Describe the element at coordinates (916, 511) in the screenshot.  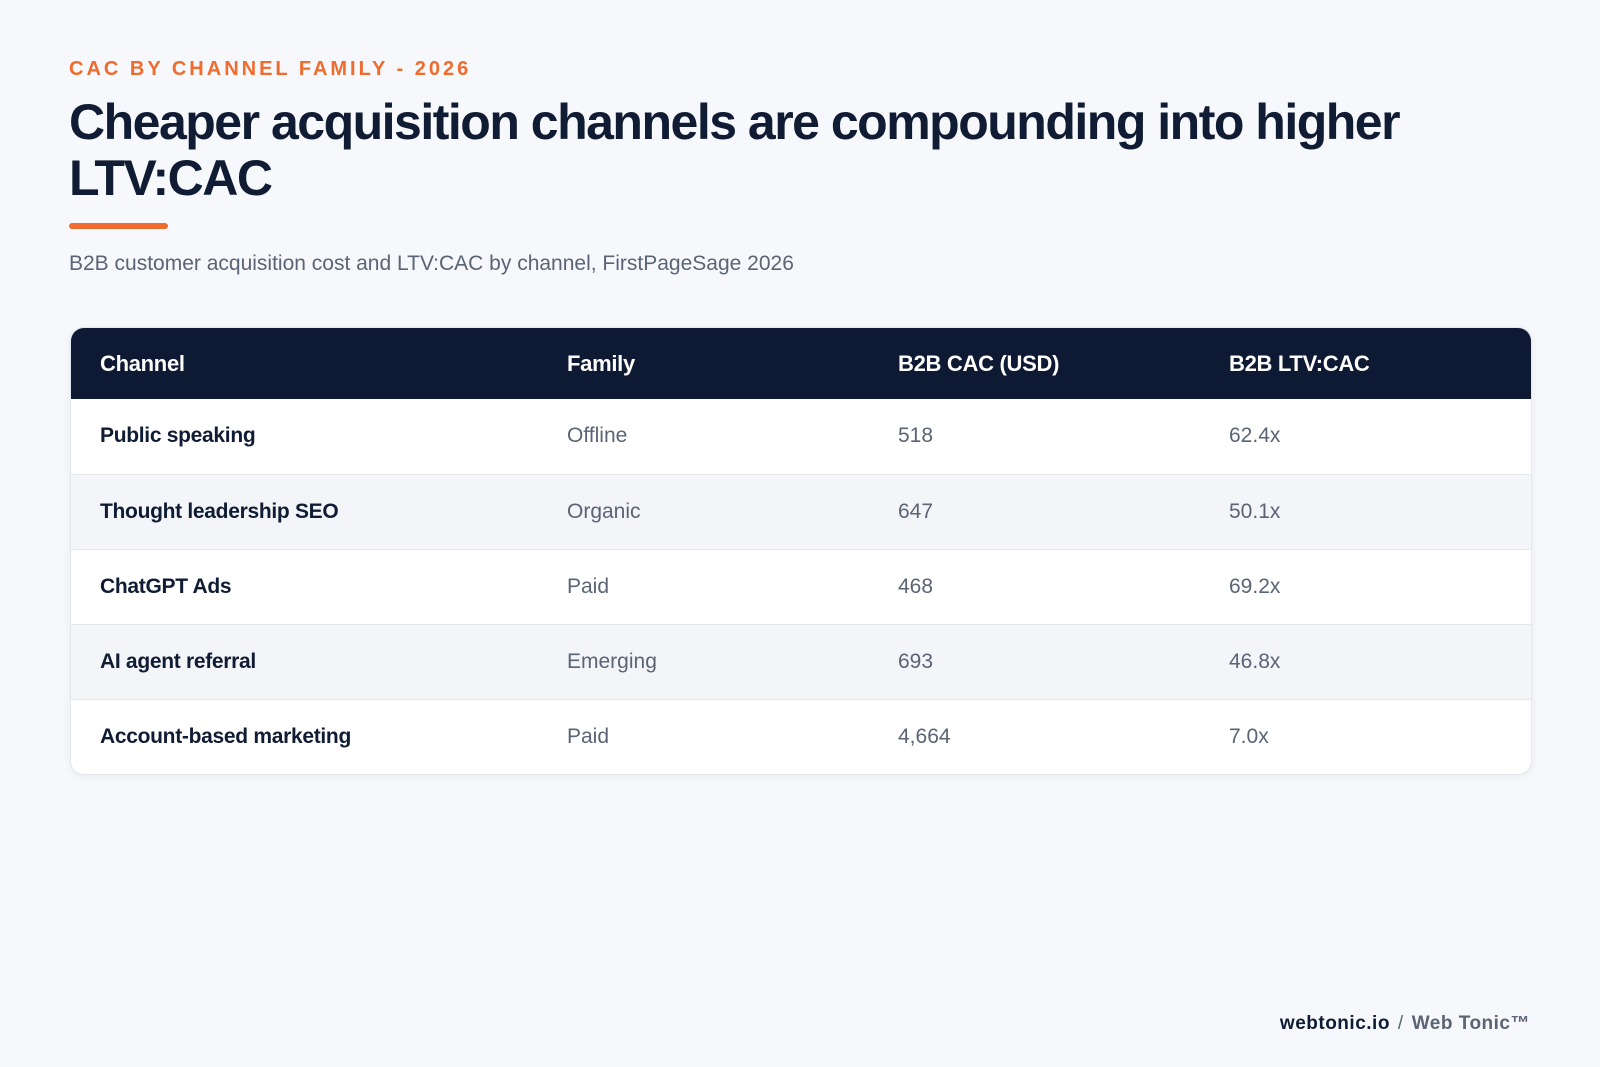
I see `cac-cell: 647` at that location.